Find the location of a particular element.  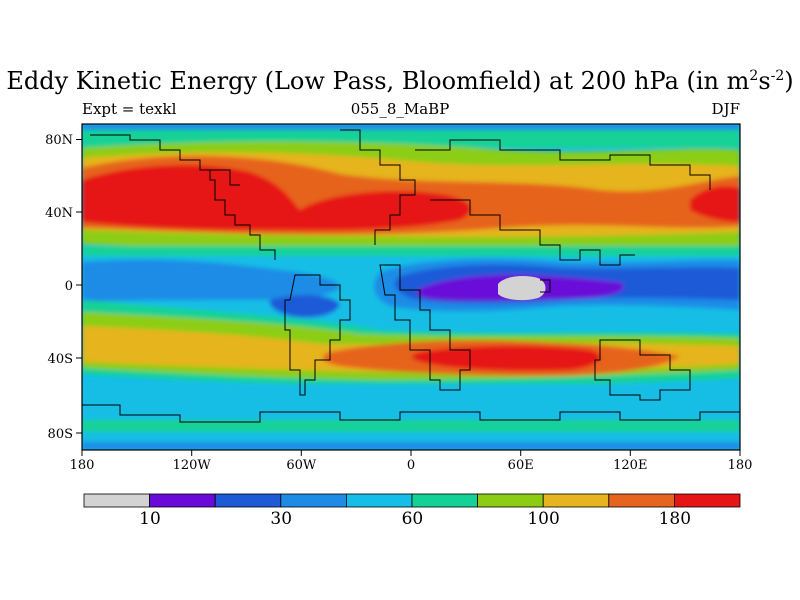

x-tick-label: 120W is located at coordinates (192, 465).